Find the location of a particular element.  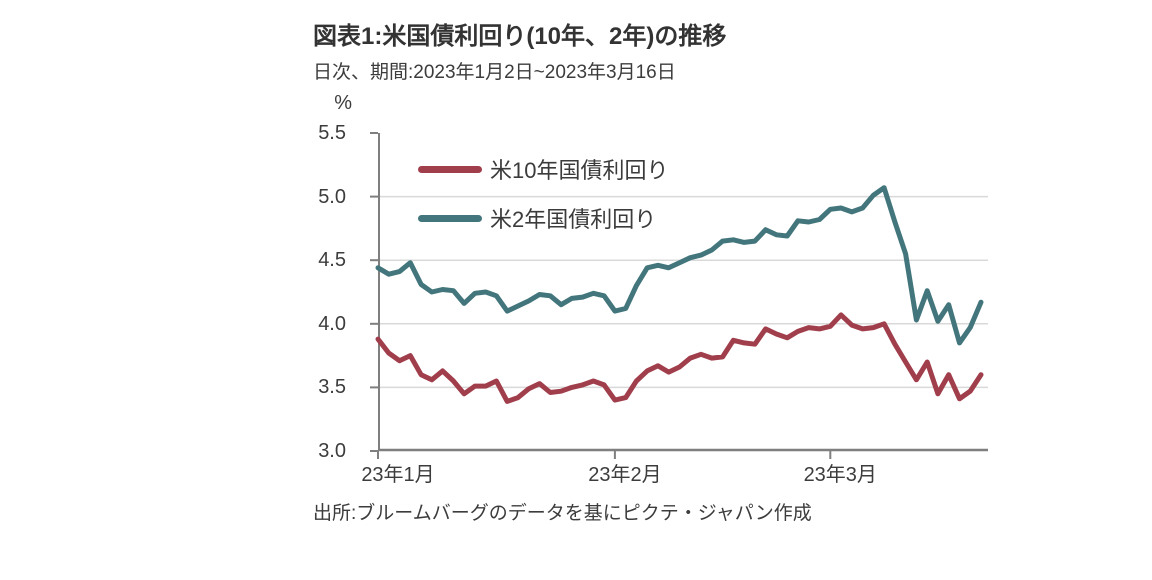

x-axis-tick-label: 23年2月 is located at coordinates (625, 475).